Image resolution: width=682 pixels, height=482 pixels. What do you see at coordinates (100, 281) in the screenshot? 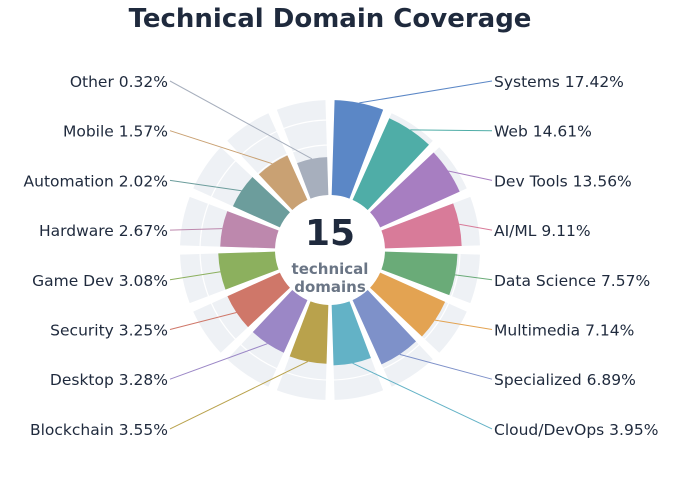
I see `label-game-dev: Game Dev 3.08%` at bounding box center [100, 281].